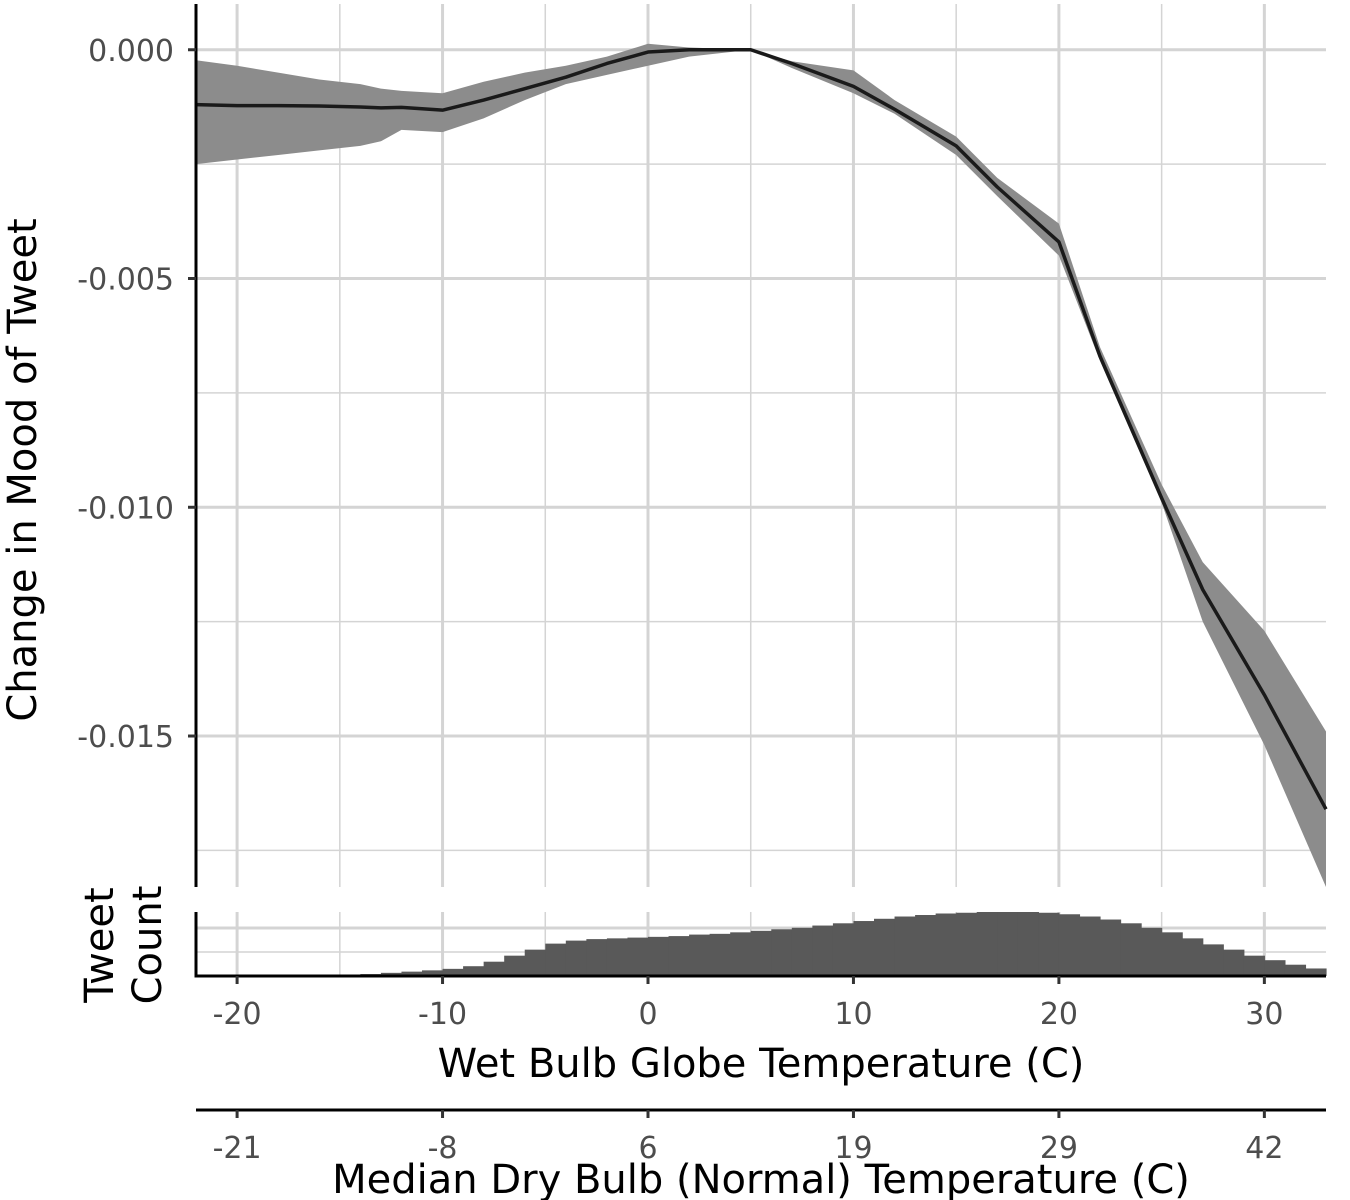 This screenshot has width=1350, height=1200. Describe the element at coordinates (853, 1148) in the screenshot. I see `x2-tick-label: 19` at that location.